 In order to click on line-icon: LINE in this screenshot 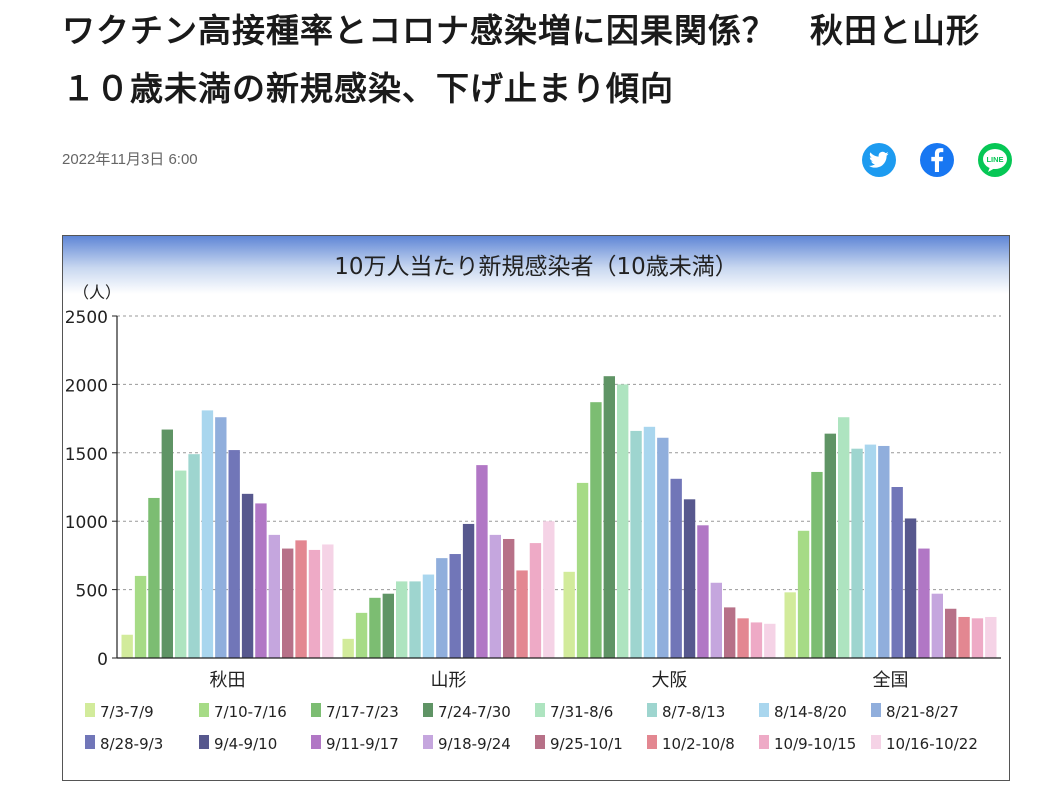, I will do `click(995, 160)`.